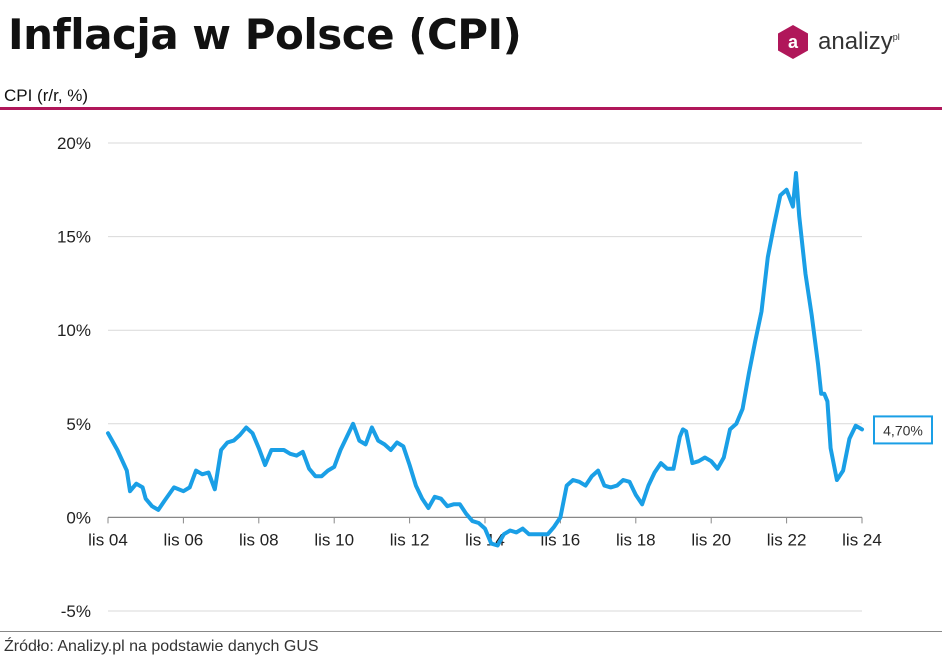 This screenshot has width=942, height=662. What do you see at coordinates (334, 539) in the screenshot?
I see `x-tick-label: lis 10` at bounding box center [334, 539].